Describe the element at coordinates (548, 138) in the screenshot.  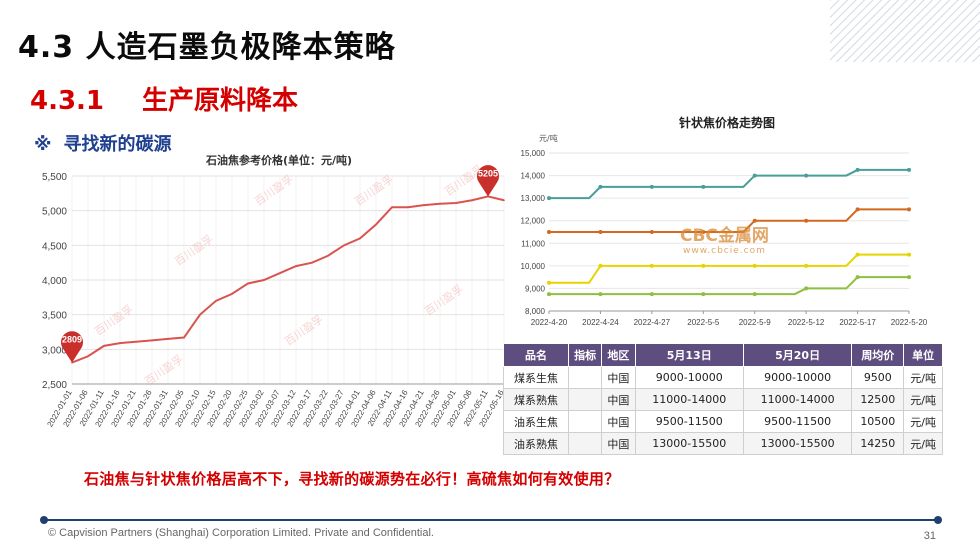
I see `y-unit-label: 元/吨` at that location.